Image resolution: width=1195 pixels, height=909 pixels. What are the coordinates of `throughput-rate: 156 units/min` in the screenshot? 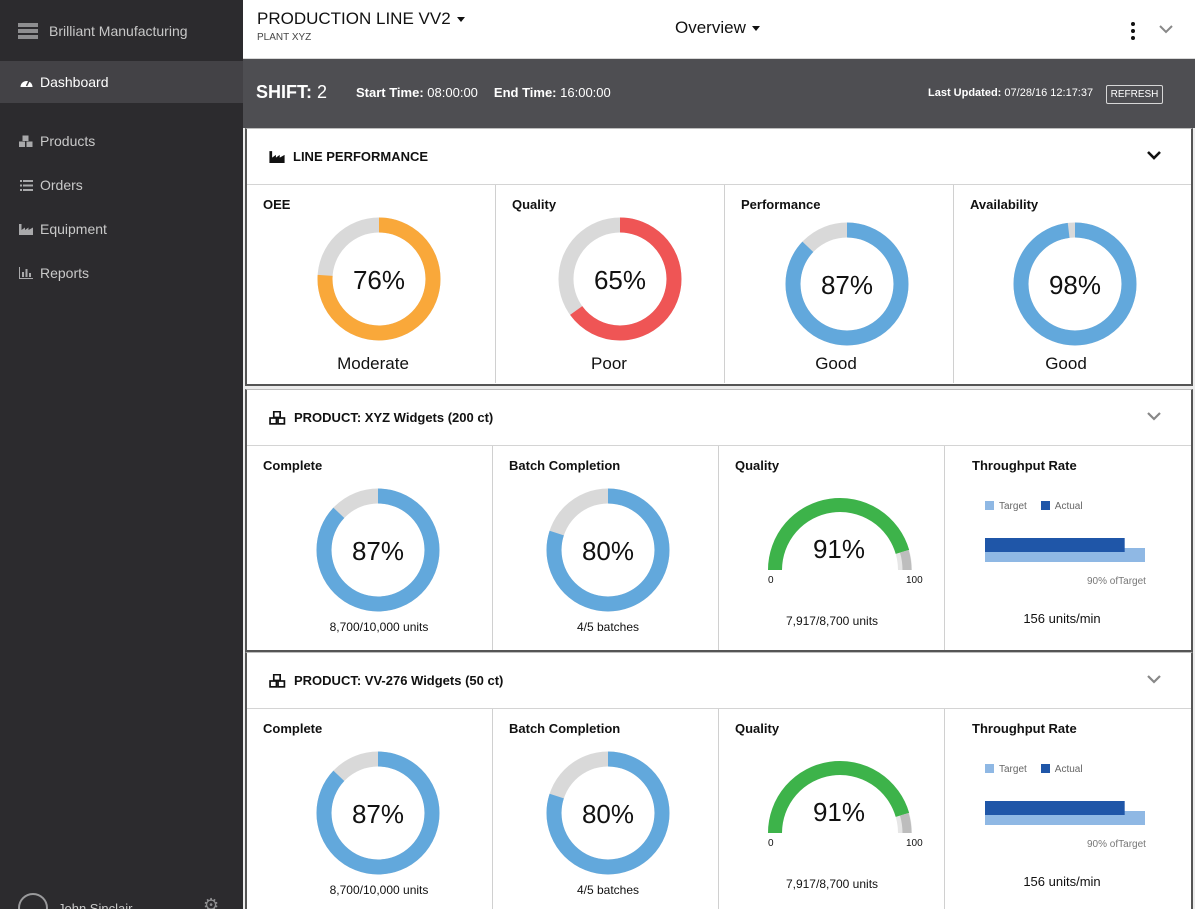 It's located at (1062, 881).